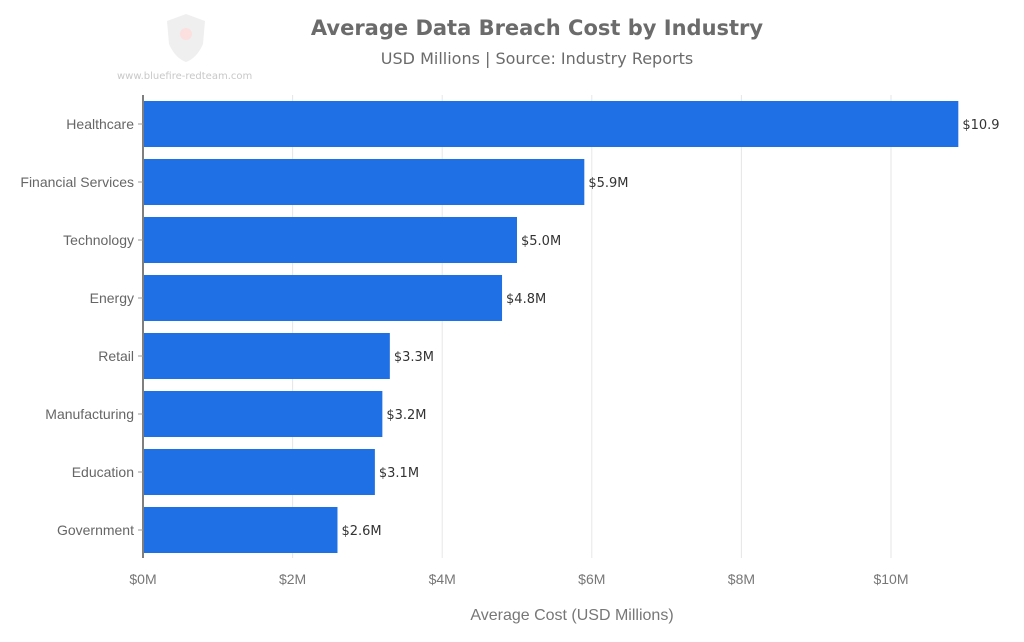 Image resolution: width=1024 pixels, height=642 pixels. What do you see at coordinates (442, 579) in the screenshot?
I see `x-tick-label: $4M` at bounding box center [442, 579].